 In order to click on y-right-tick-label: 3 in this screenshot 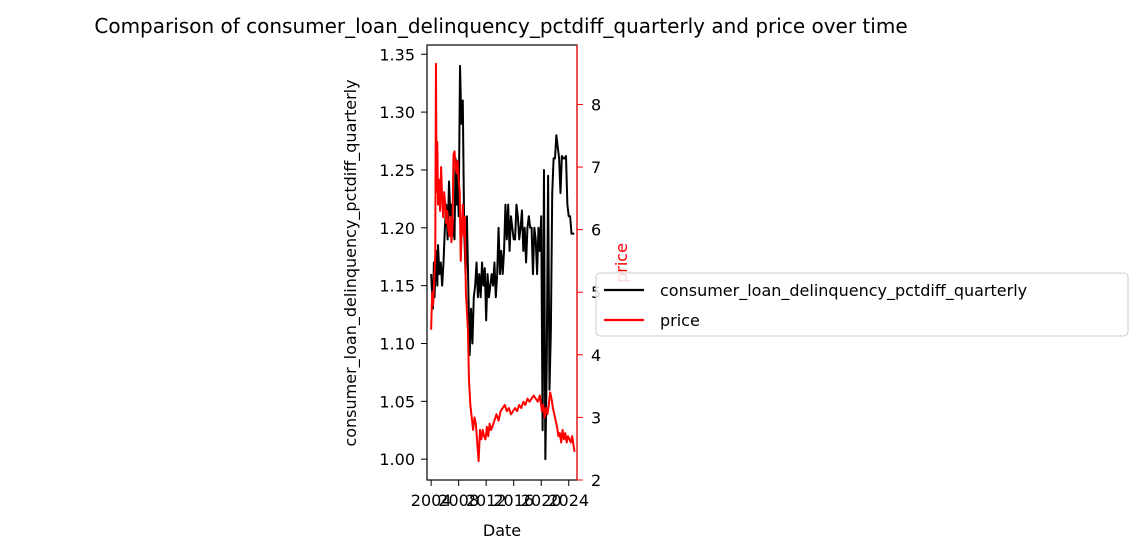, I will do `click(596, 417)`.